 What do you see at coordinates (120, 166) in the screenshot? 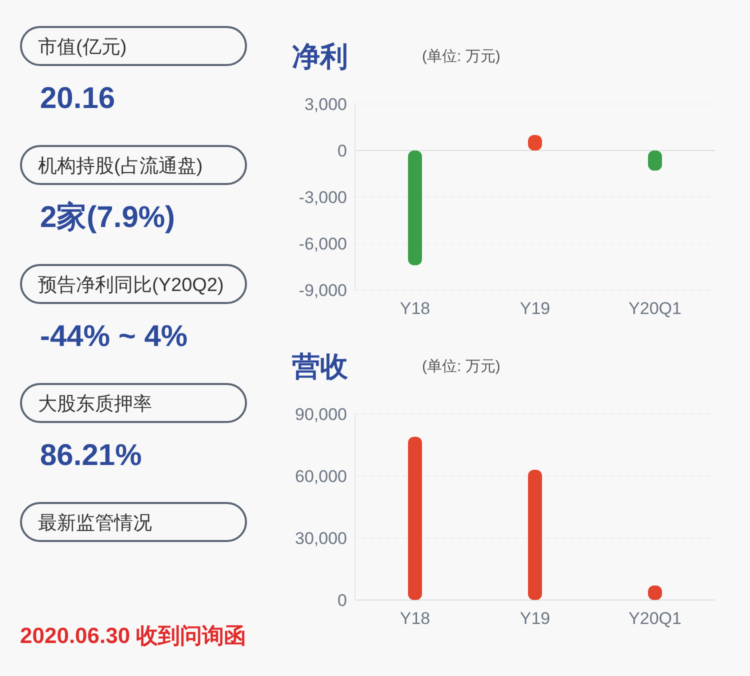
I see `text: 机构持股(占流通盘)` at bounding box center [120, 166].